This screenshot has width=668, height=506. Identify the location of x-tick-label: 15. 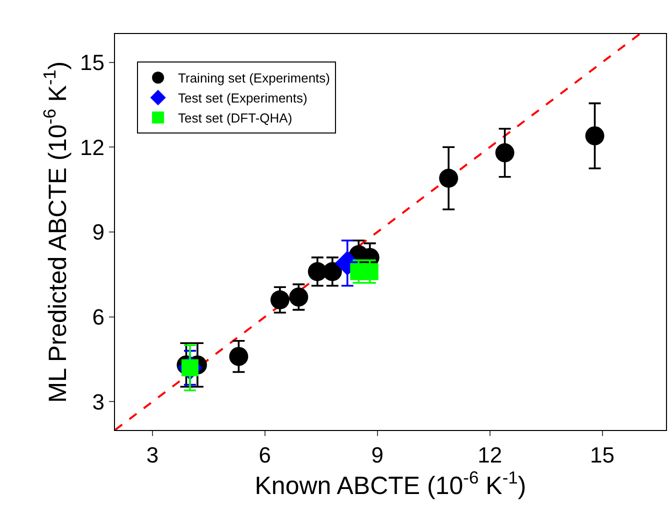
(602, 455).